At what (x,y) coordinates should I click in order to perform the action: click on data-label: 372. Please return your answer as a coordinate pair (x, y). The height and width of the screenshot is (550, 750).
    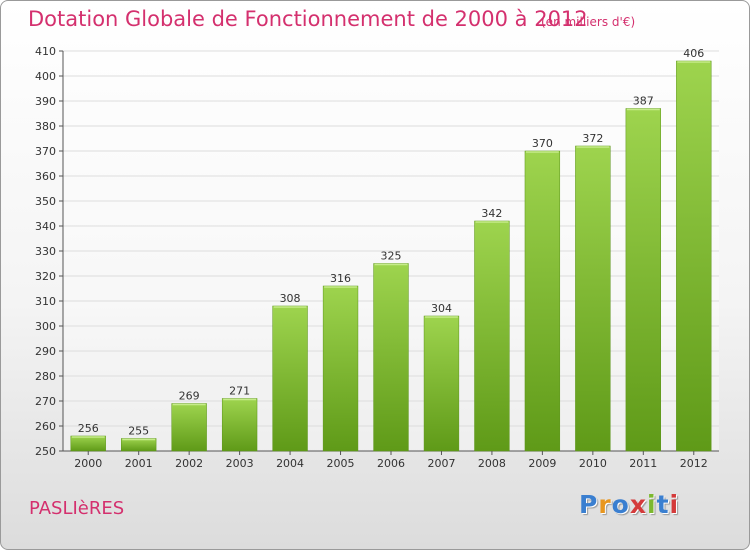
    Looking at the image, I should click on (592, 138).